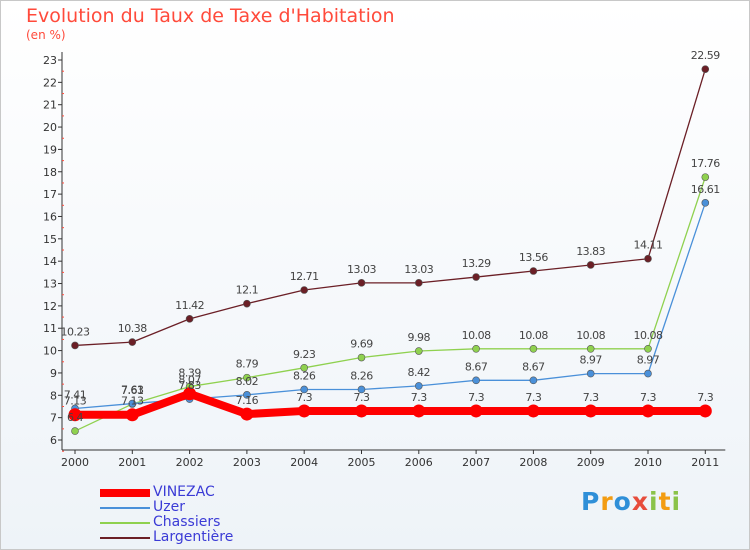 This screenshot has width=750, height=550. I want to click on data-label: 17.76, so click(705, 163).